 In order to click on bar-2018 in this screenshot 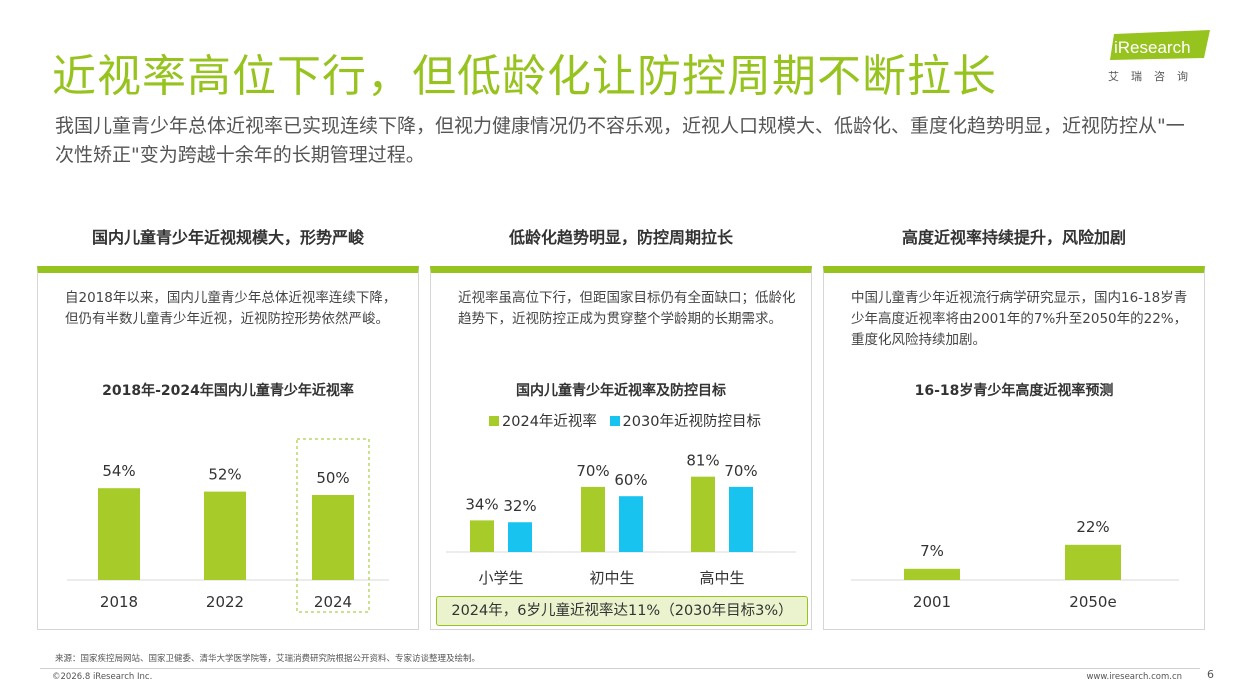, I will do `click(119, 534)`.